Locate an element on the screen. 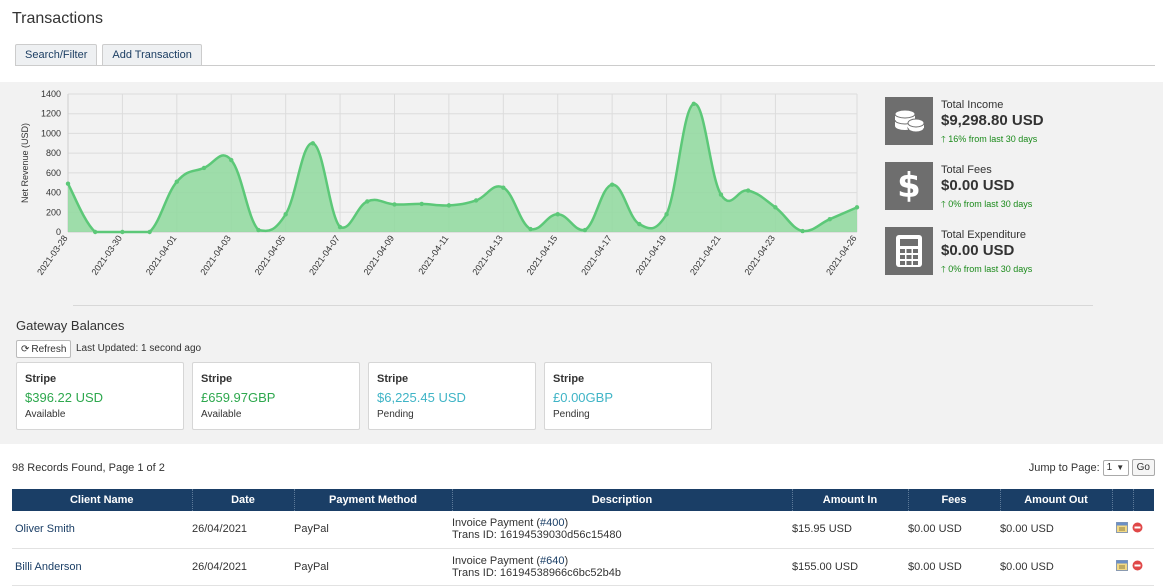 The image size is (1163, 586). y-tick-label: 400 is located at coordinates (53, 193).